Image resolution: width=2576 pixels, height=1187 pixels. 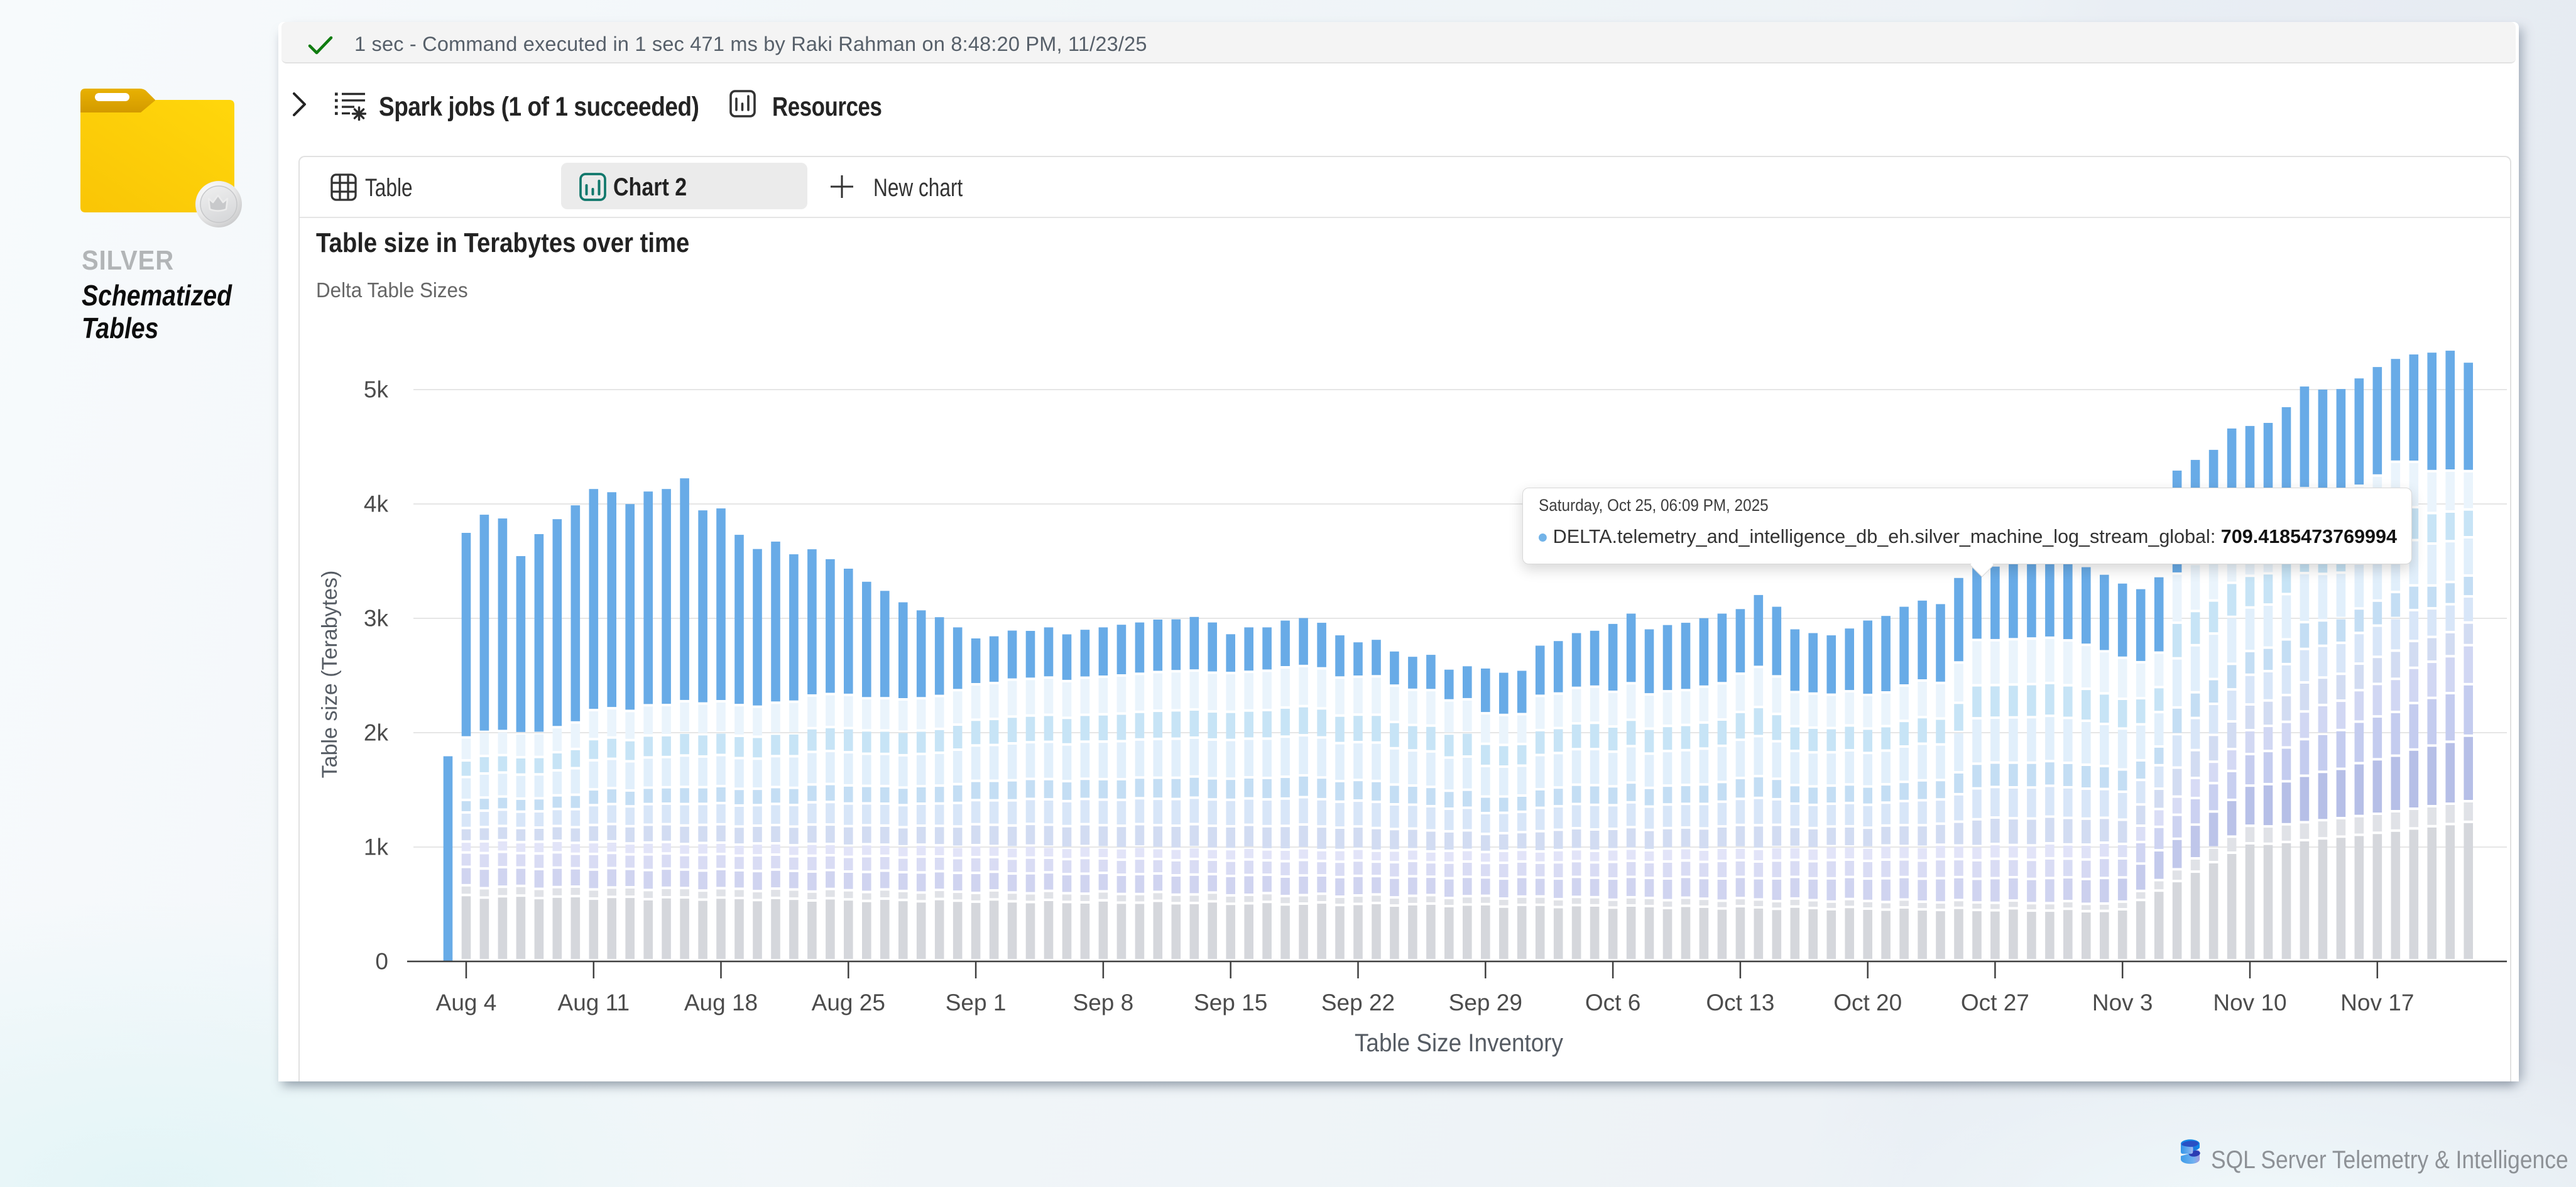 I want to click on svg-text: Oct 6, so click(x=1612, y=1002).